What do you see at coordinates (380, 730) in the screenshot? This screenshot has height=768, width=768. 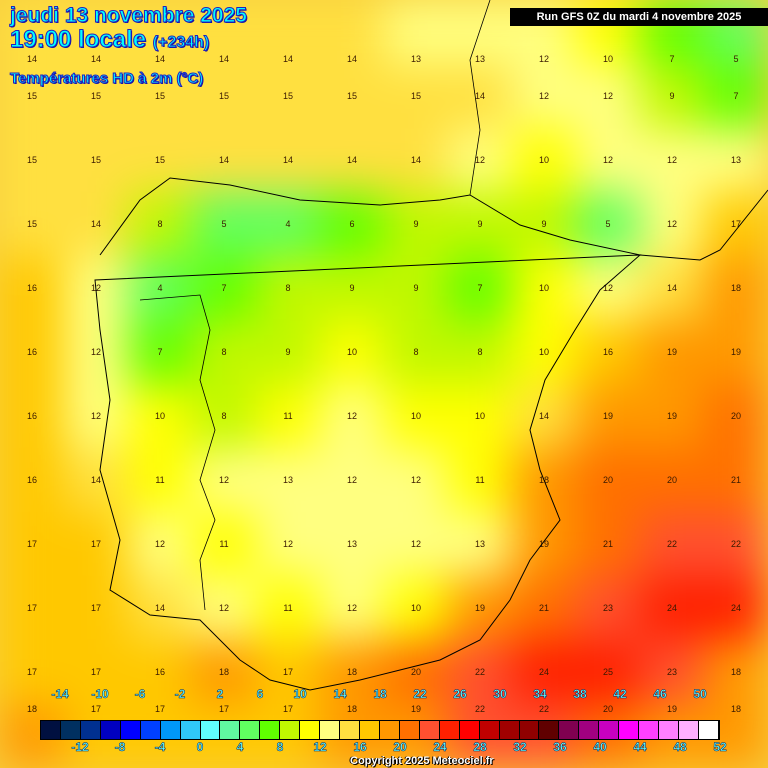 I see `color-scale-legend` at bounding box center [380, 730].